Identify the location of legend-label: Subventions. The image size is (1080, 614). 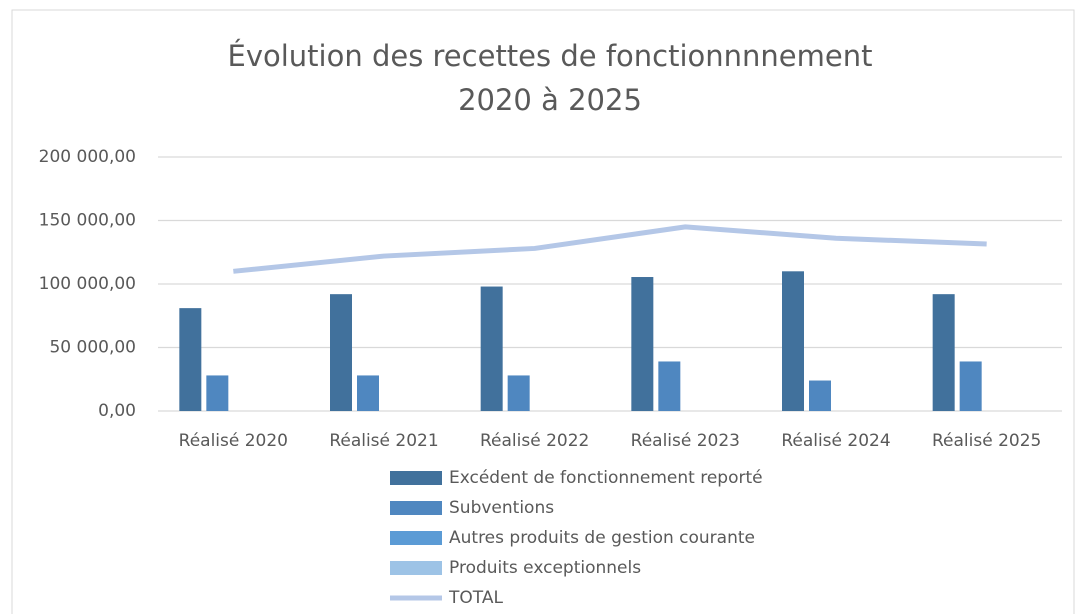
(501, 508).